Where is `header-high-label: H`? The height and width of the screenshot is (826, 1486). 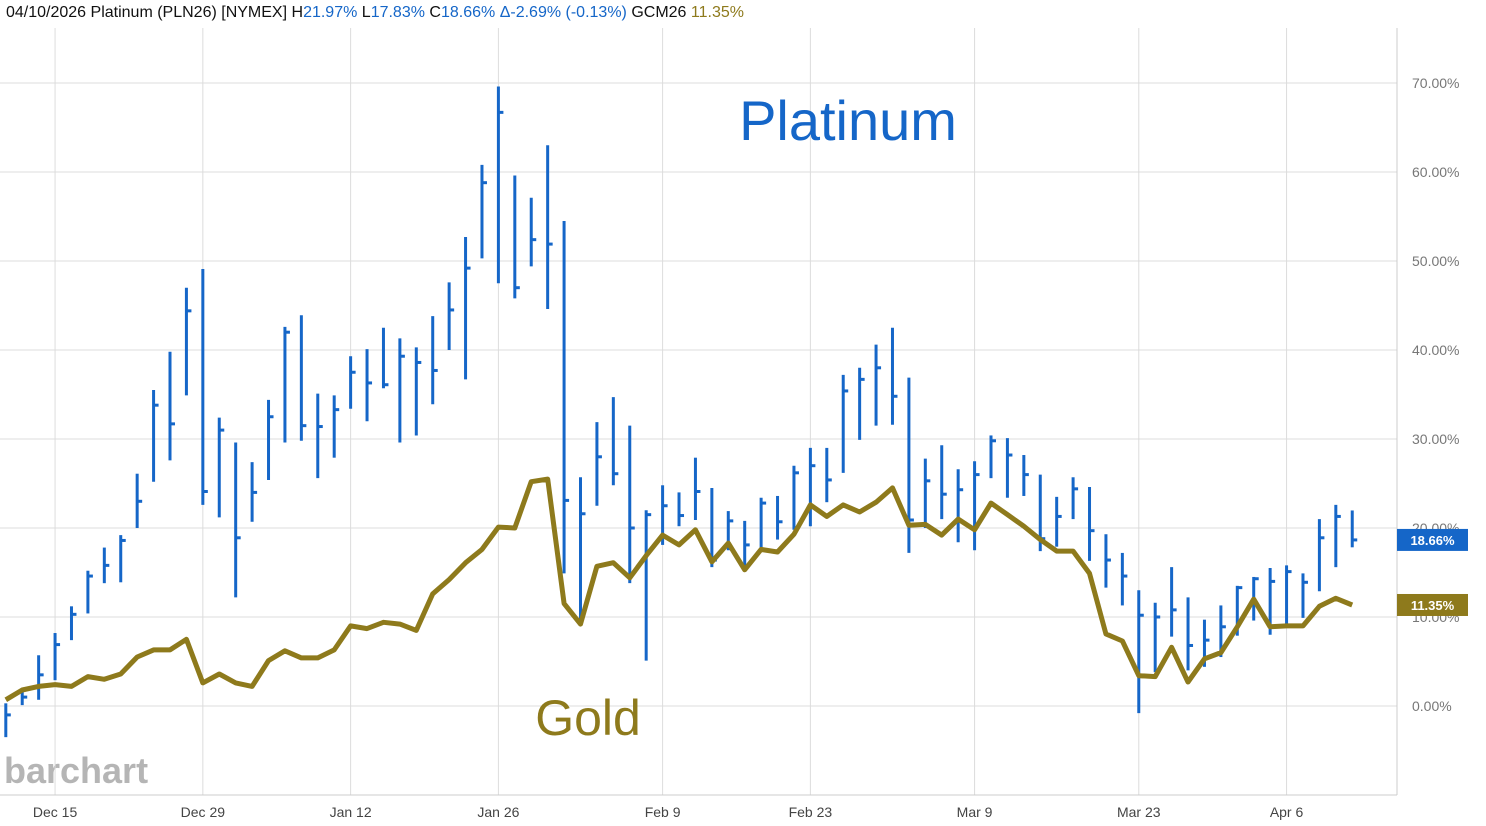
header-high-label: H is located at coordinates (297, 12).